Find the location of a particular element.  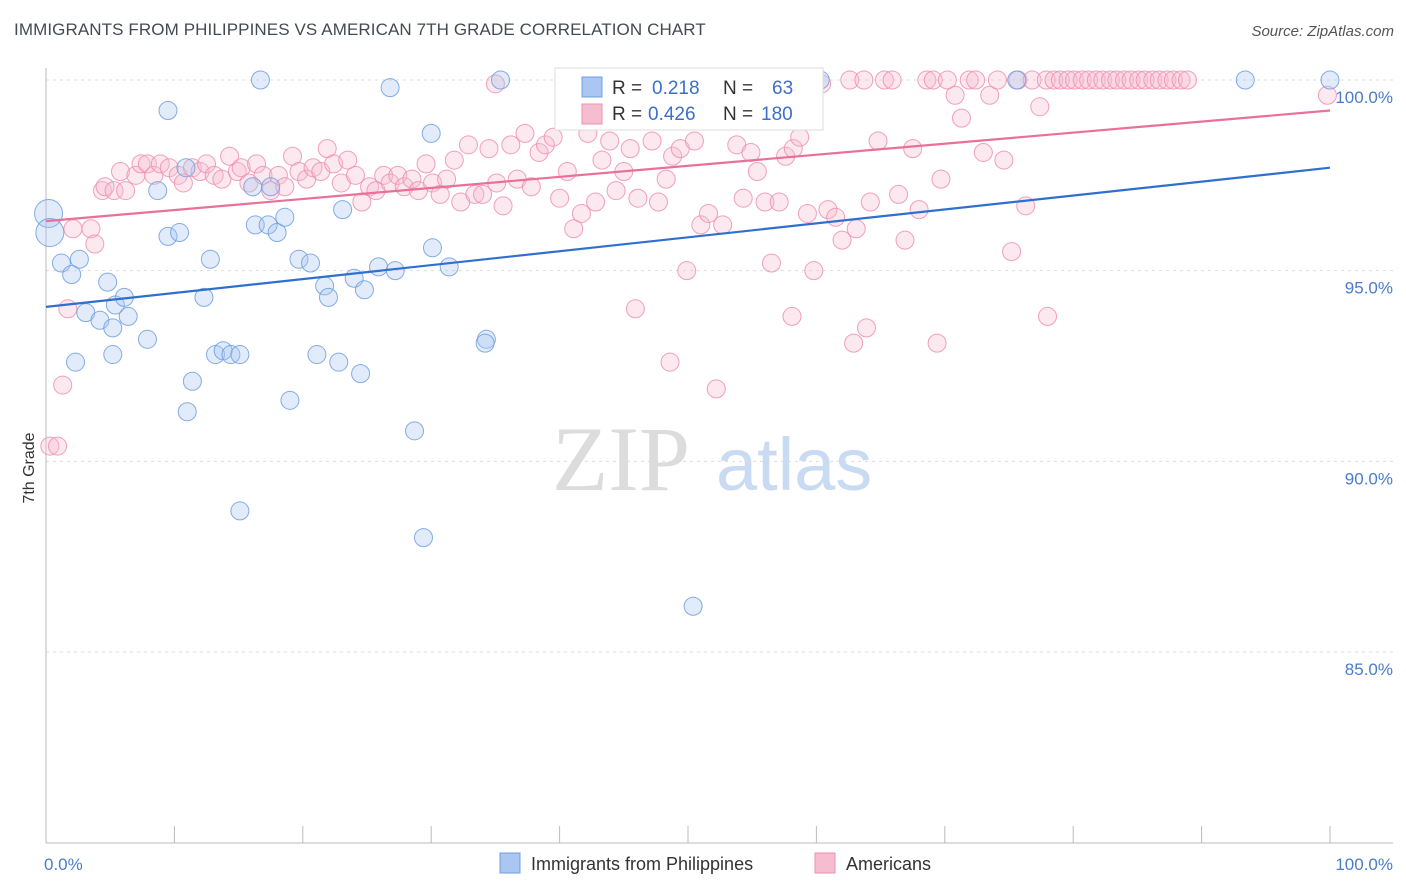

y-tick-label-3: 85.0% is located at coordinates (1369, 669).